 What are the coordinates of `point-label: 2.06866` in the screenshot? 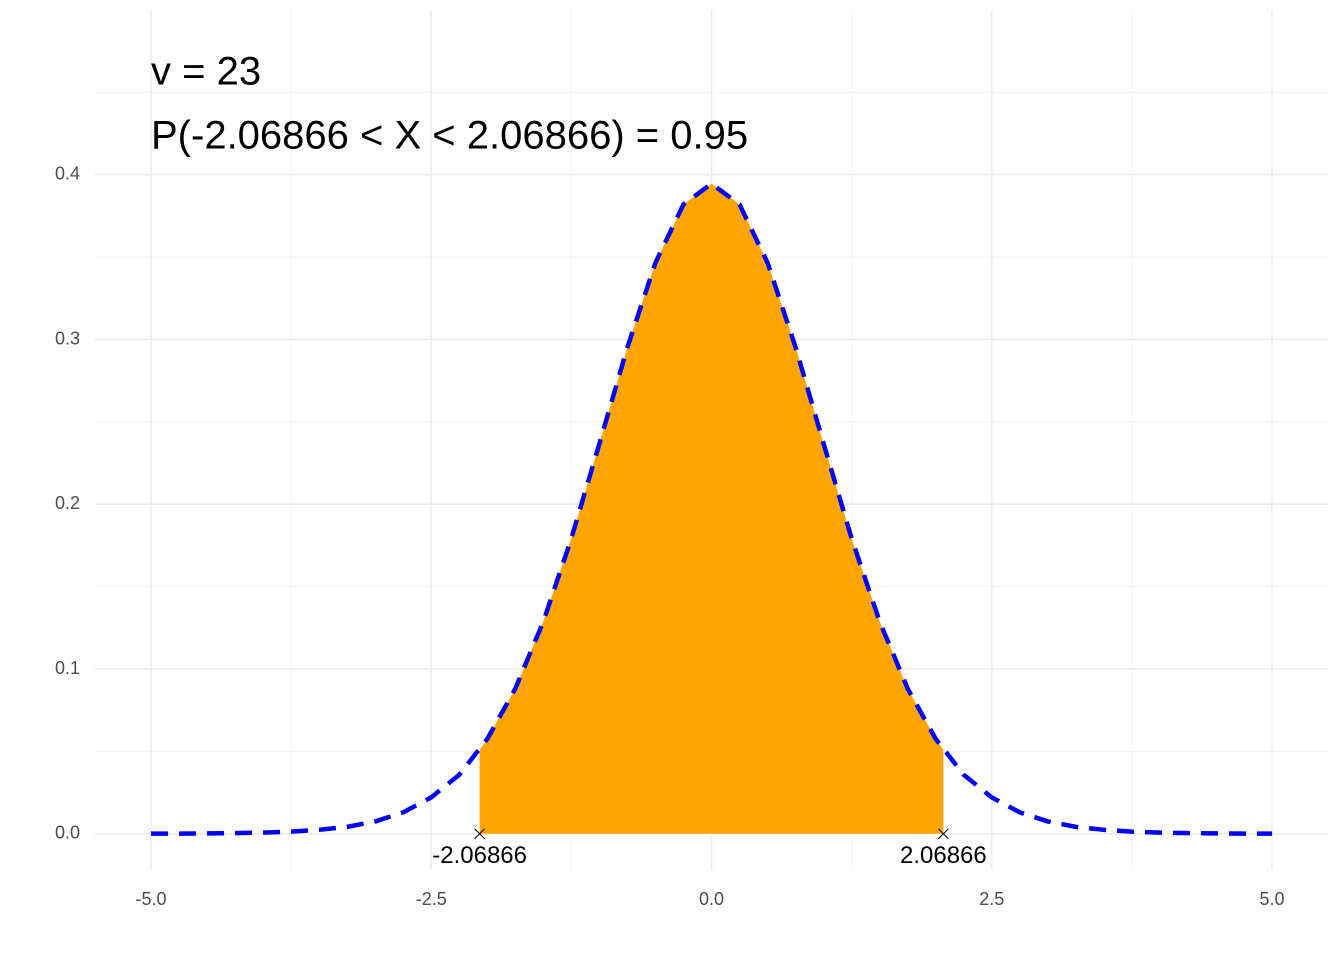 It's located at (943, 855).